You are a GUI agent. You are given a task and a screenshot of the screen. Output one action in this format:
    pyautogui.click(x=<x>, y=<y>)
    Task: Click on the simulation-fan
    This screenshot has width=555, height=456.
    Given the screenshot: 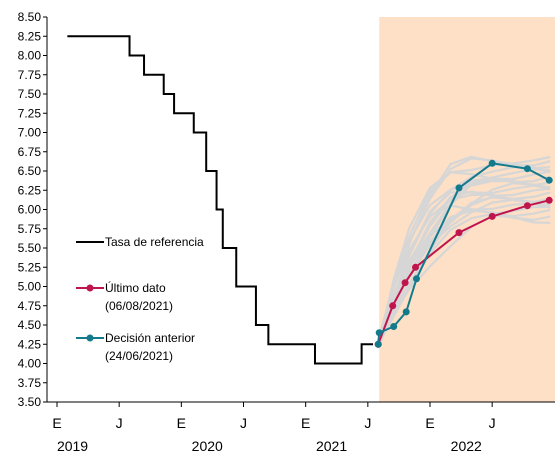 What is the action you would take?
    pyautogui.click(x=464, y=252)
    